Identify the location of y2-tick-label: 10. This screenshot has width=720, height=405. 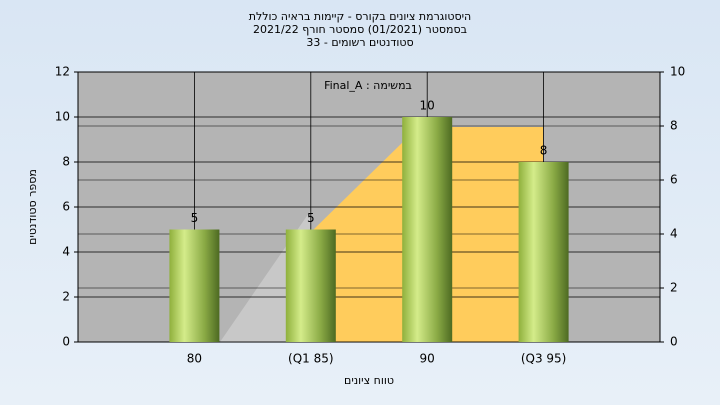
(677, 72).